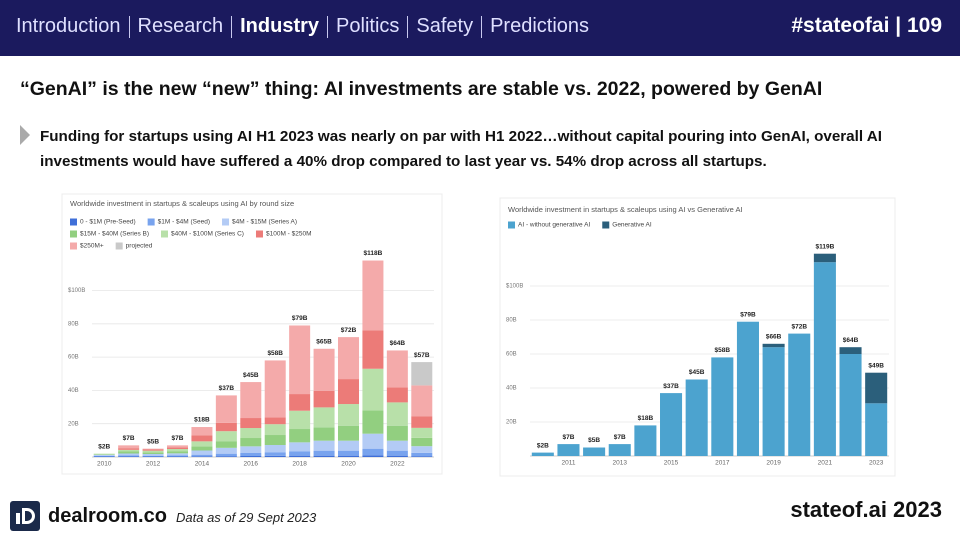 This screenshot has width=960, height=540. I want to click on nav-item: Predictions, so click(540, 26).